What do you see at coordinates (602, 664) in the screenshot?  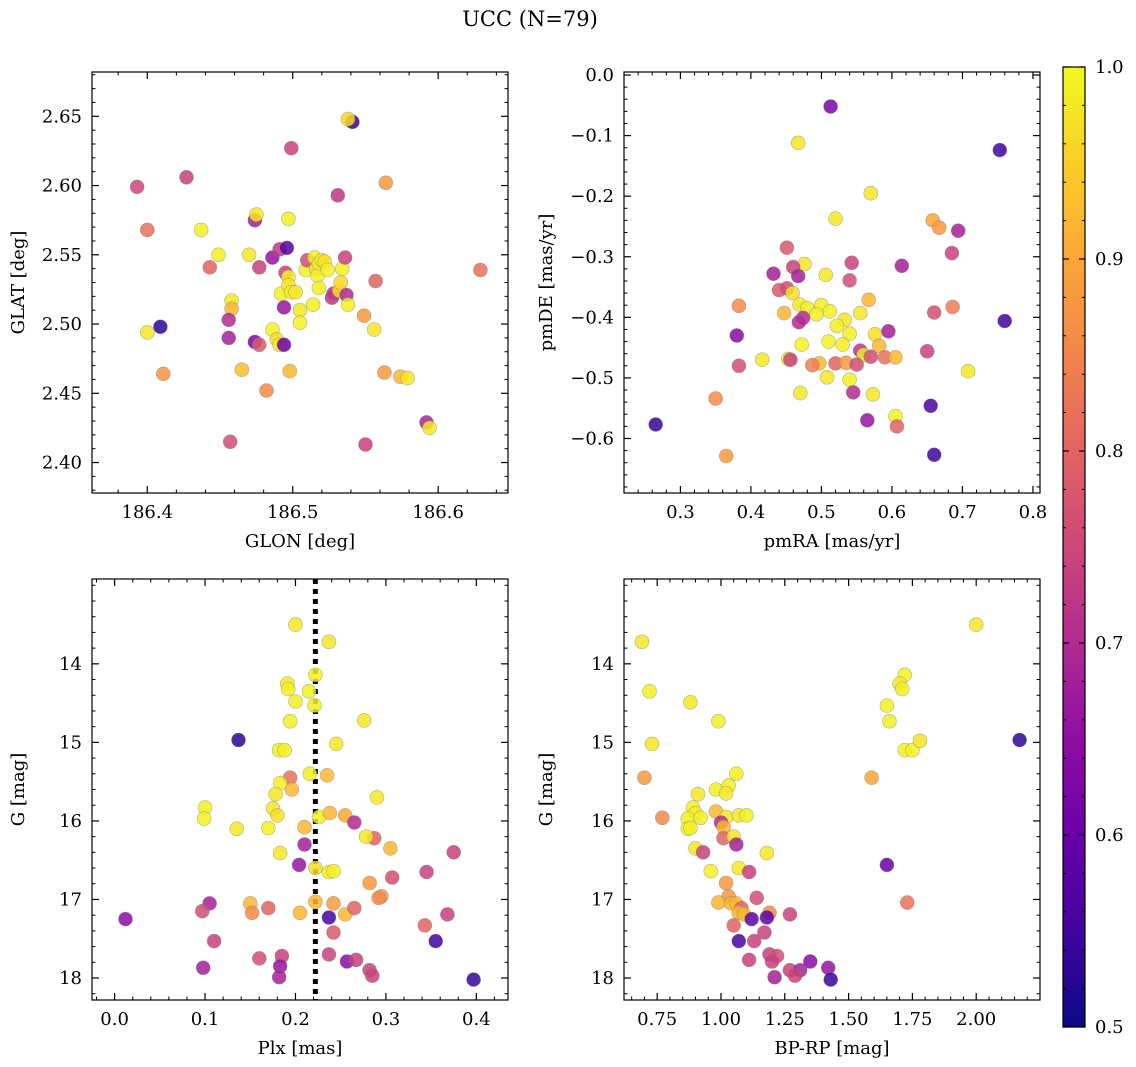 I see `y-tick-label: 14` at bounding box center [602, 664].